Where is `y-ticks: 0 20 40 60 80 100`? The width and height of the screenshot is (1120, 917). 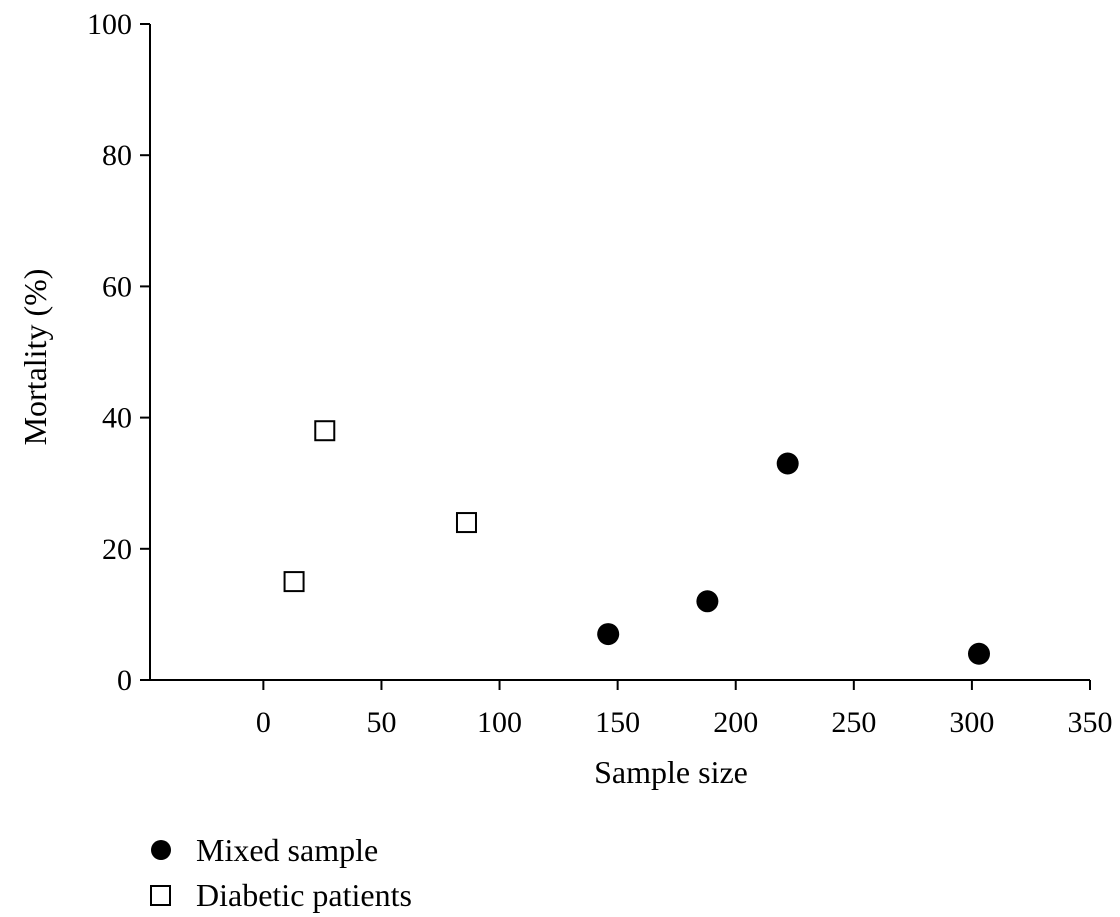
y-ticks: 0 20 40 60 80 100 is located at coordinates (118, 352).